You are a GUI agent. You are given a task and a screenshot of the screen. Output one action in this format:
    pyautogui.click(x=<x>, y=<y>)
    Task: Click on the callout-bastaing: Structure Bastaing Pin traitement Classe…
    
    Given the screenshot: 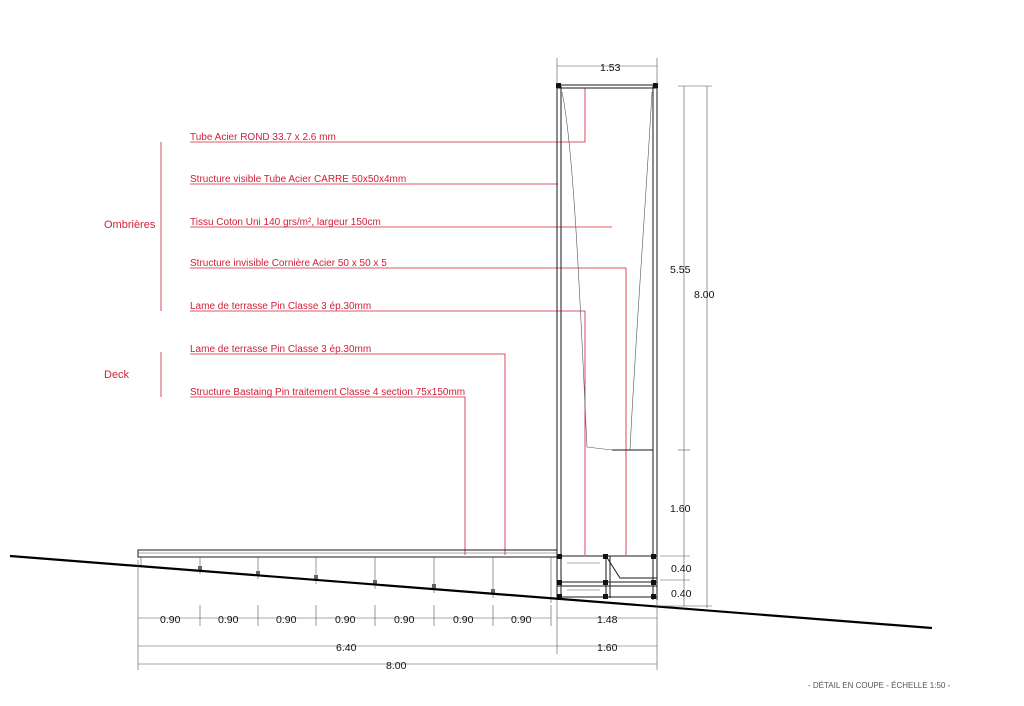 What is the action you would take?
    pyautogui.click(x=327, y=392)
    